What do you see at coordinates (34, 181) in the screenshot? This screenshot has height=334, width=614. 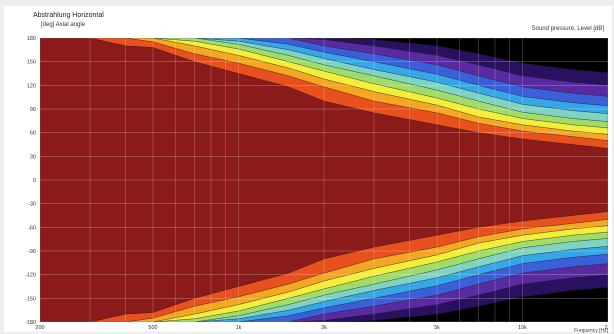 I see `y-tick-label: 0` at bounding box center [34, 181].